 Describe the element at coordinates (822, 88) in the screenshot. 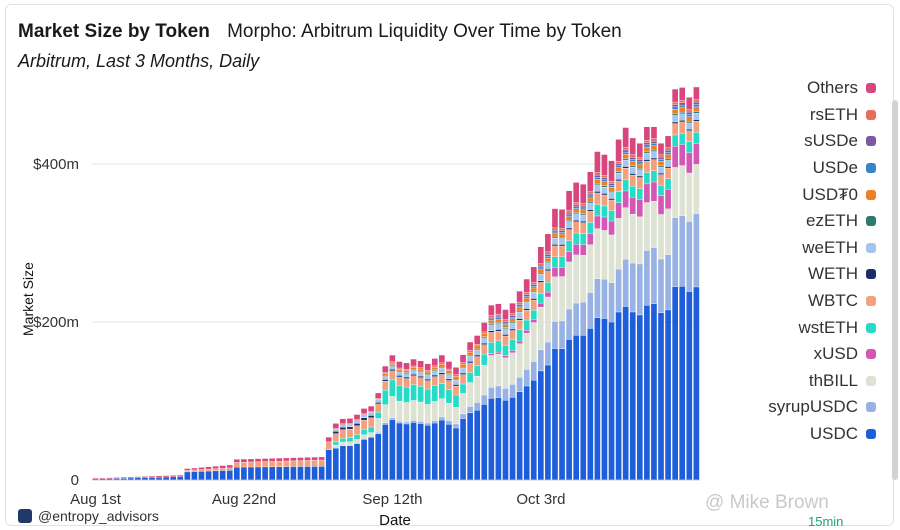

I see `legend-item: Others` at that location.